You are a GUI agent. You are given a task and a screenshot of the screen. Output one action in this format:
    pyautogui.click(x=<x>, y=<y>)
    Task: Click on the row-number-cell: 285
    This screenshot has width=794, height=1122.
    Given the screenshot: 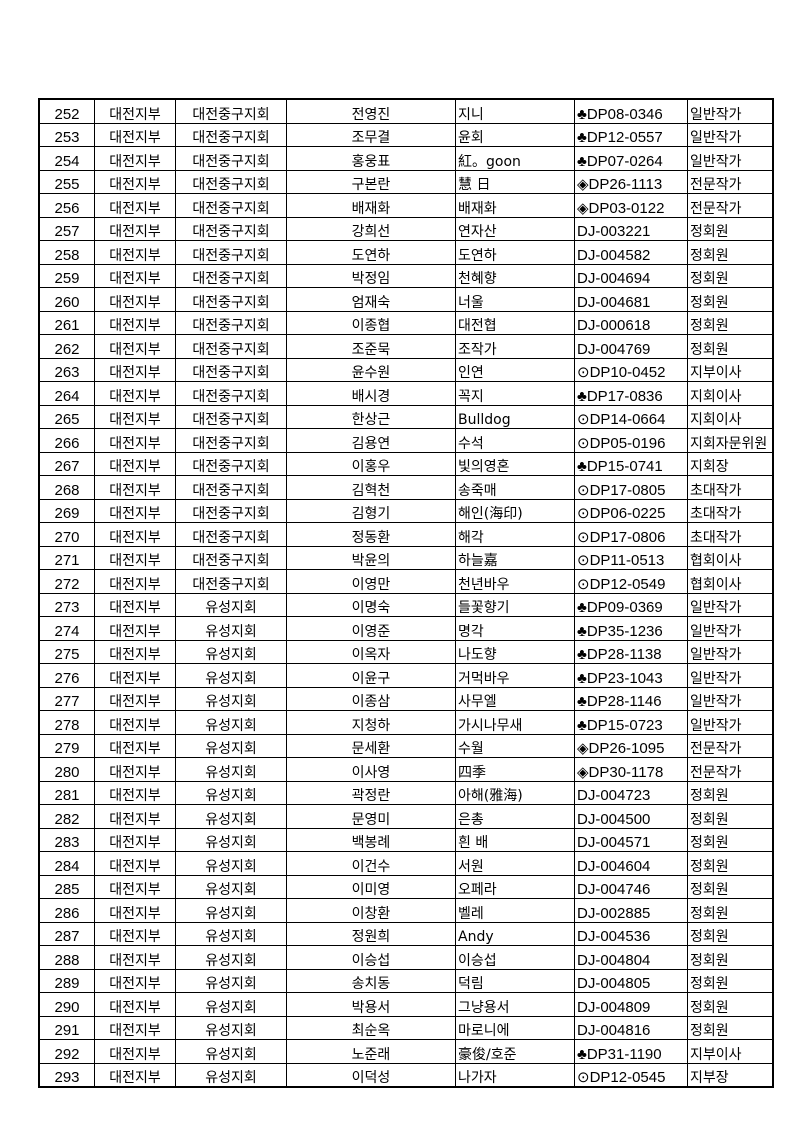 What is the action you would take?
    pyautogui.click(x=66, y=886)
    